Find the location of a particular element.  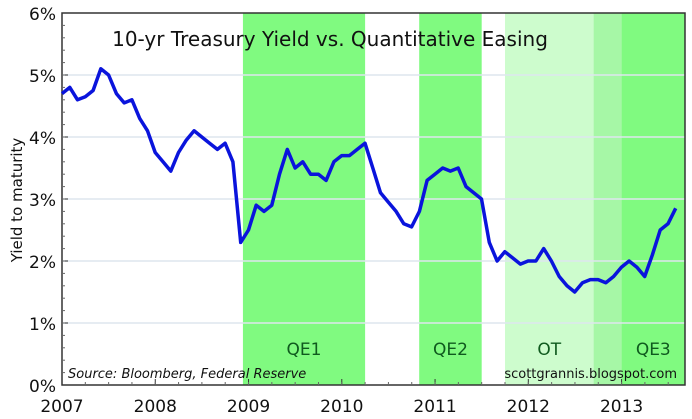

region-label: QE3 is located at coordinates (653, 350).